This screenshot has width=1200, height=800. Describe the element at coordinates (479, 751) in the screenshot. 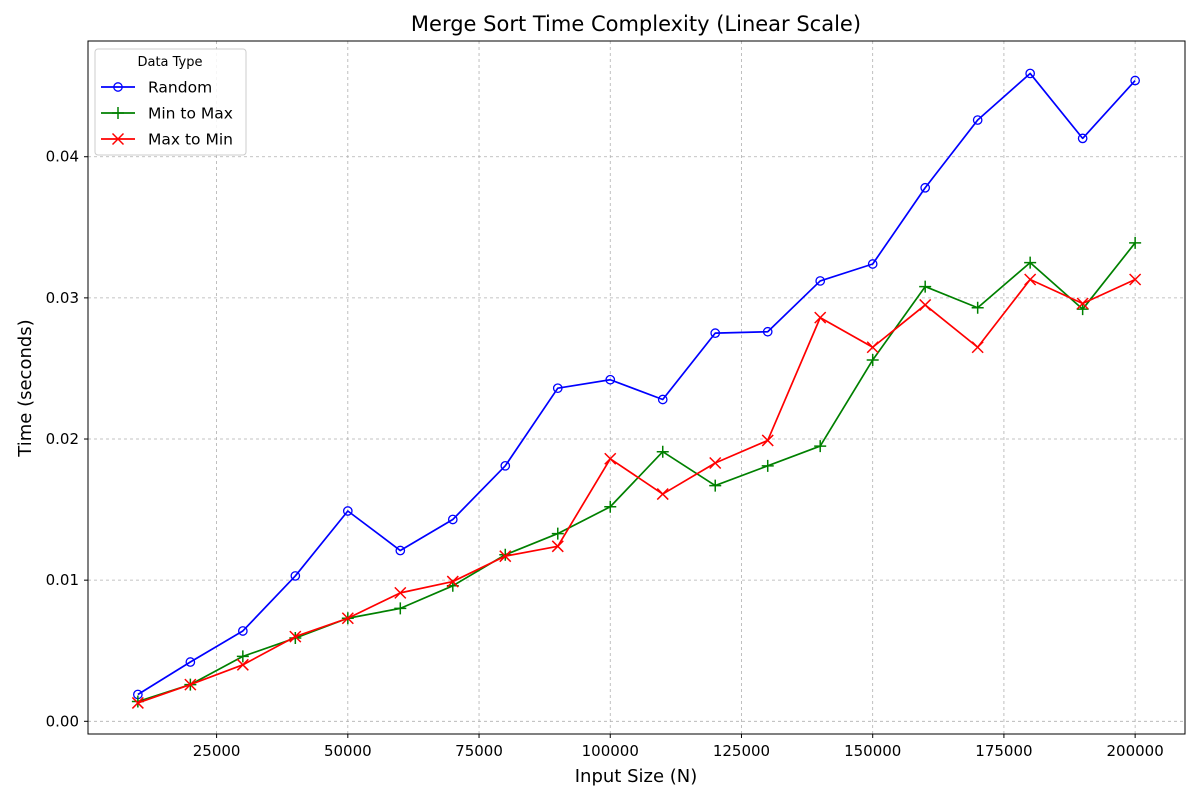

I see `x-tick-label: 75000` at that location.